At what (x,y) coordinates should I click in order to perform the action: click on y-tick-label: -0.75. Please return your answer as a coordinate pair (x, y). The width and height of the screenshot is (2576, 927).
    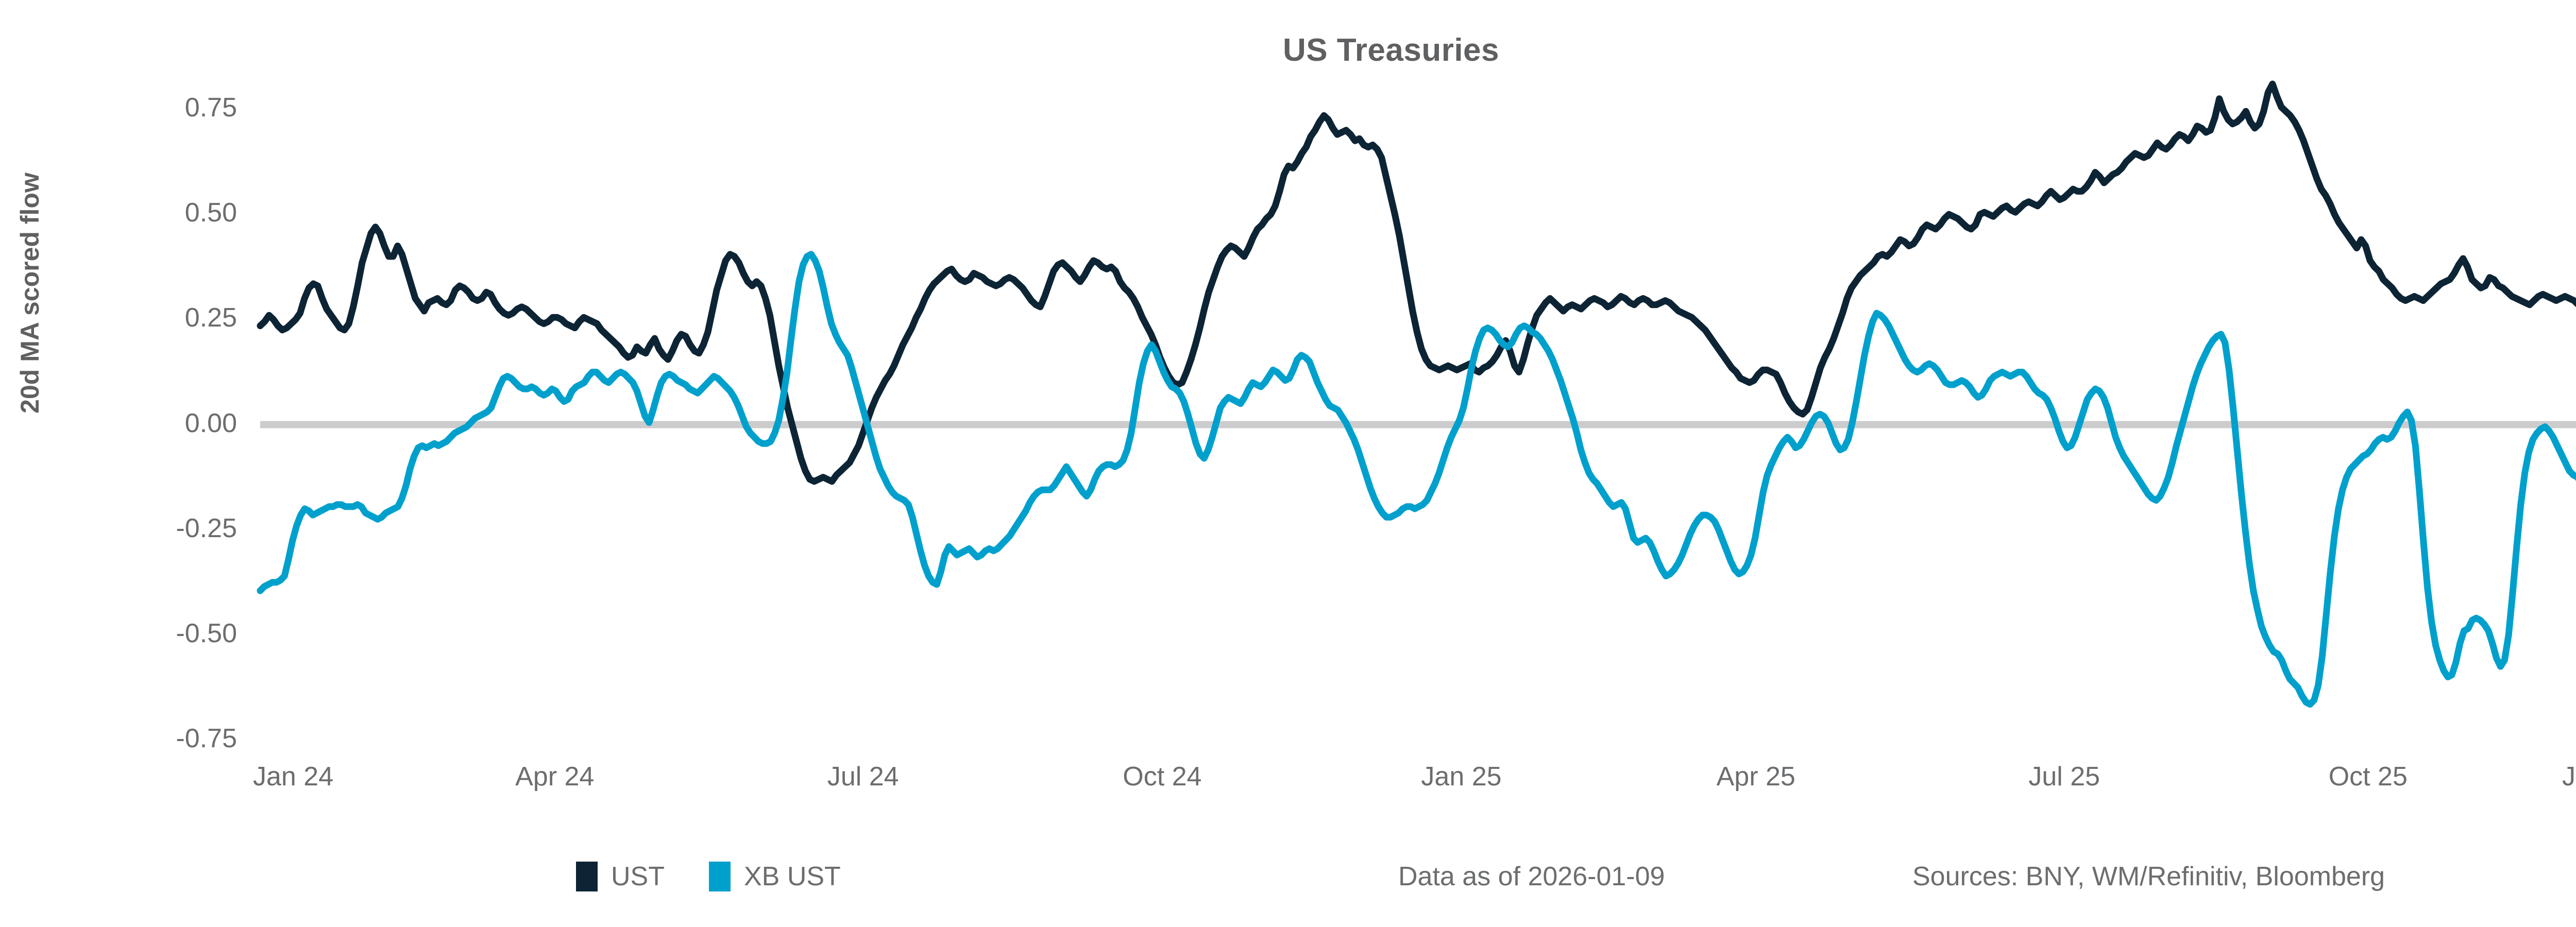
    Looking at the image, I should click on (206, 738).